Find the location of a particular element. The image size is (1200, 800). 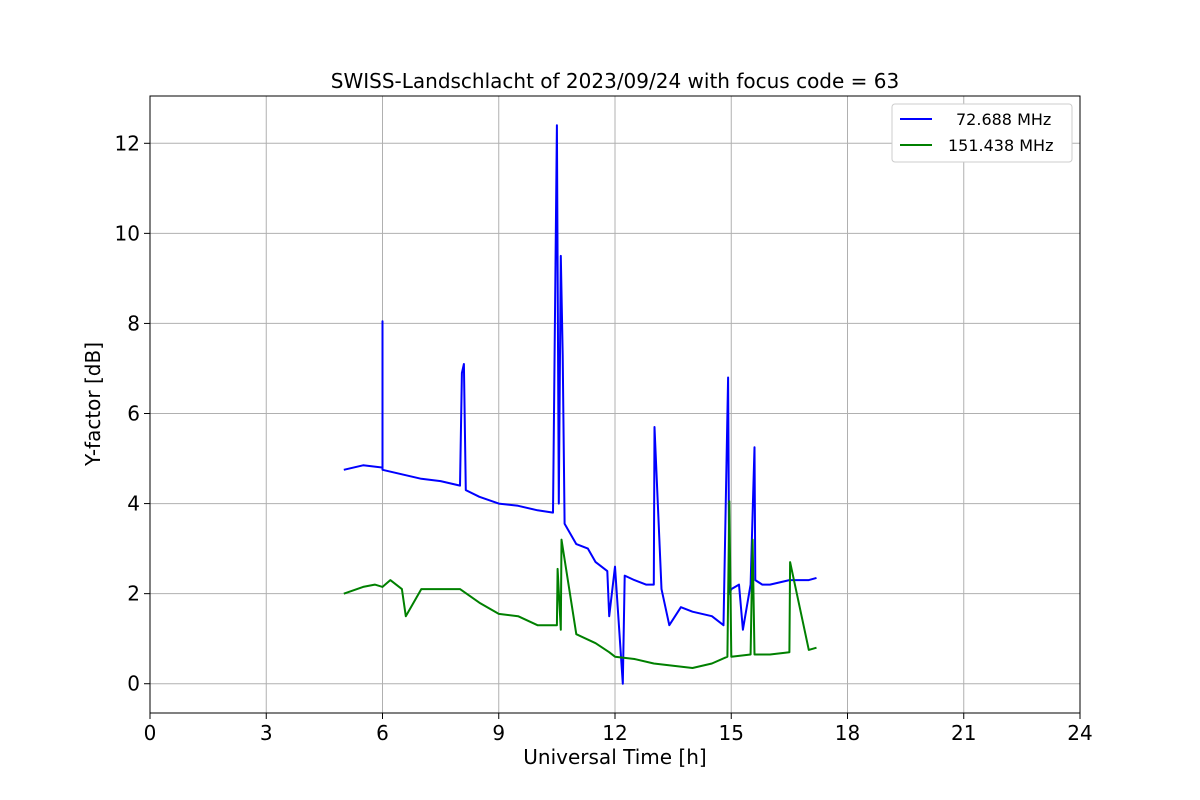

y-tick-label: 0 is located at coordinates (133, 684).